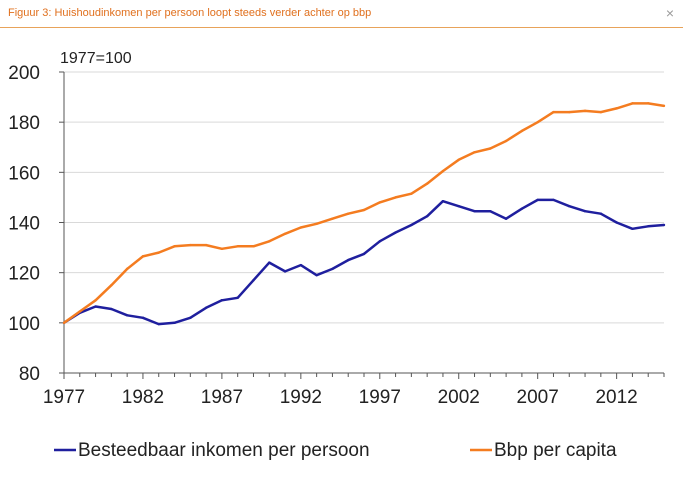 The image size is (683, 483). Describe the element at coordinates (143, 397) in the screenshot. I see `x-tick-label: 1982` at that location.